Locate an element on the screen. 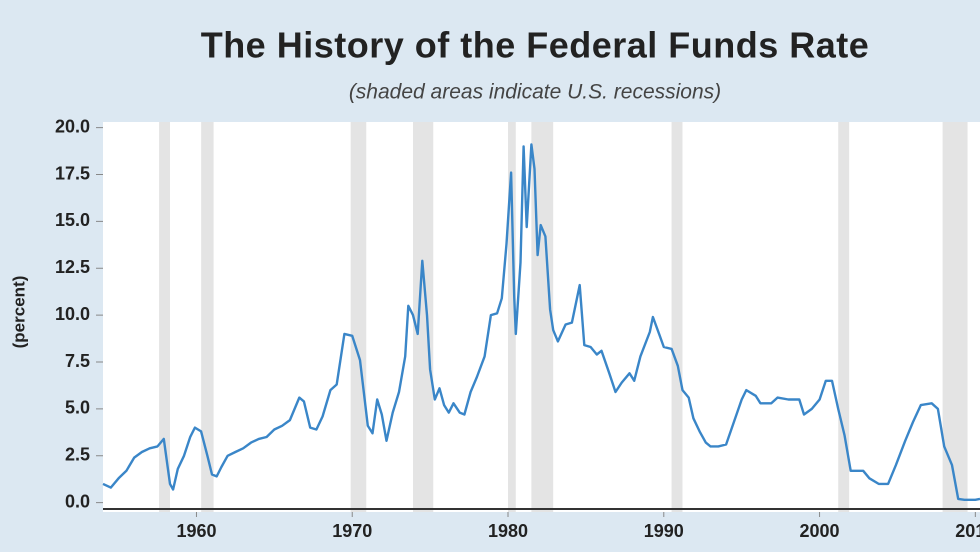 This screenshot has width=980, height=552. y-tick-label: 0.0 is located at coordinates (77, 501).